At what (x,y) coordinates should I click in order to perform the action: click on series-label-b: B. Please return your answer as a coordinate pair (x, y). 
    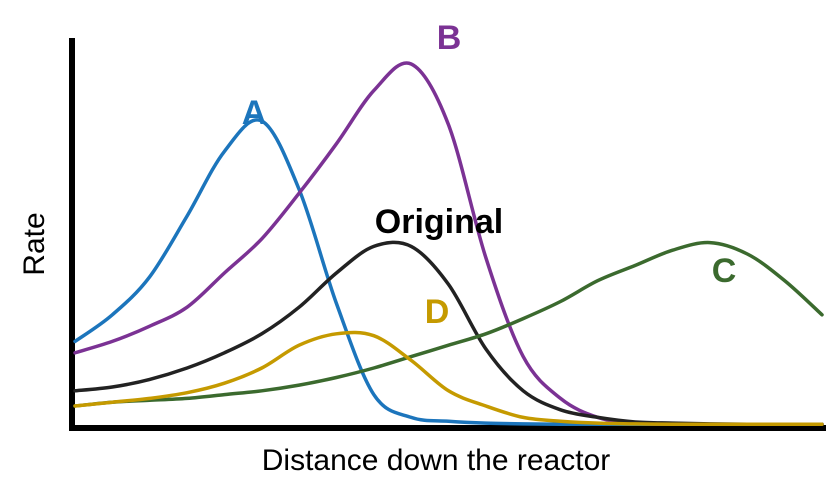
    Looking at the image, I should click on (449, 38).